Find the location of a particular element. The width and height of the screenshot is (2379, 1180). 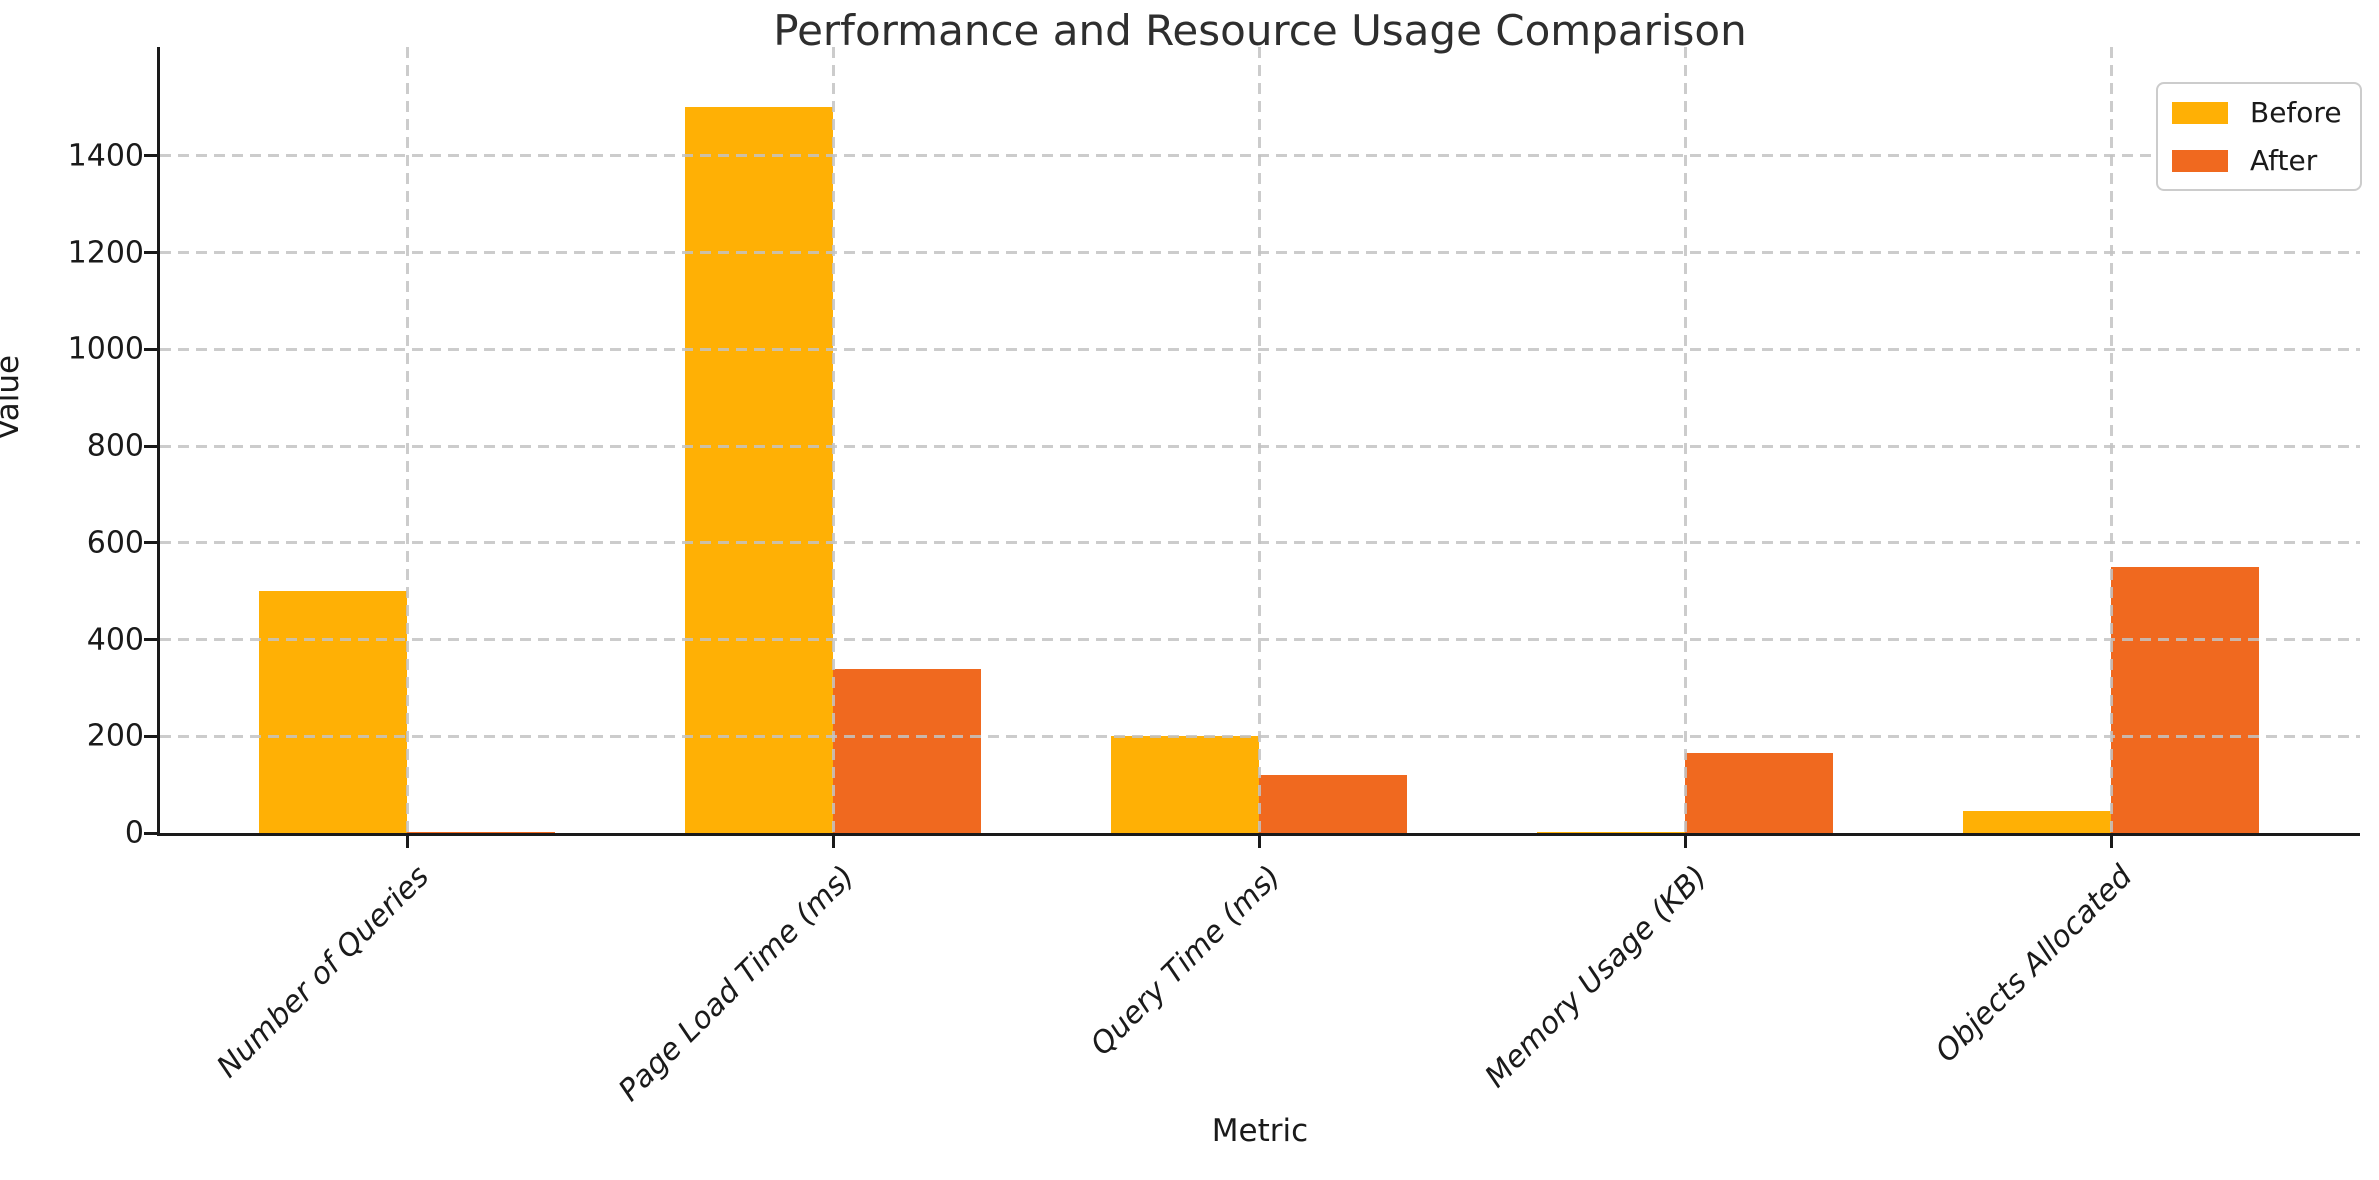

x-tick-label: Query Time (ms) is located at coordinates (1186, 961).